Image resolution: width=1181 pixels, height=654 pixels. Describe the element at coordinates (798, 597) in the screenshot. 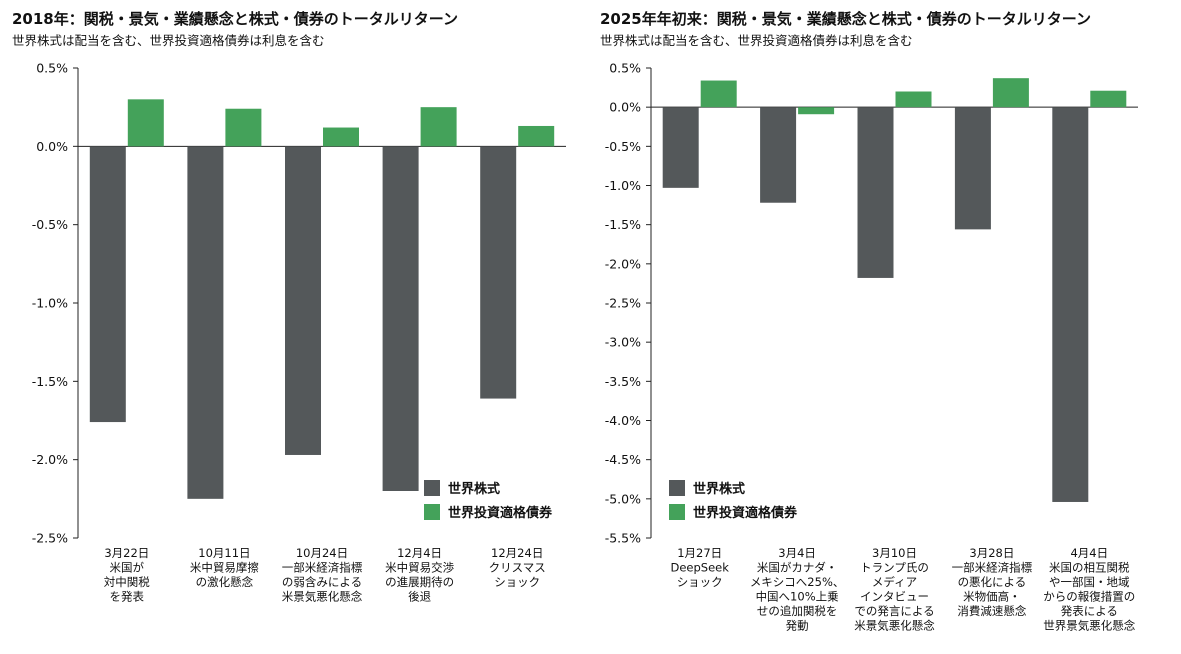

I see `x-category-label: 中国へ10%上乗` at that location.